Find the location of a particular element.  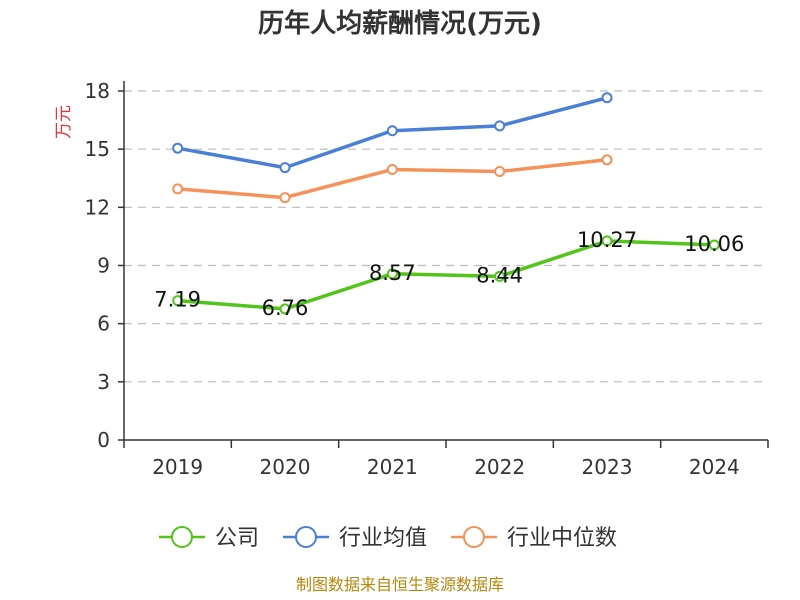

data-label-2021: 8.57 is located at coordinates (392, 273).